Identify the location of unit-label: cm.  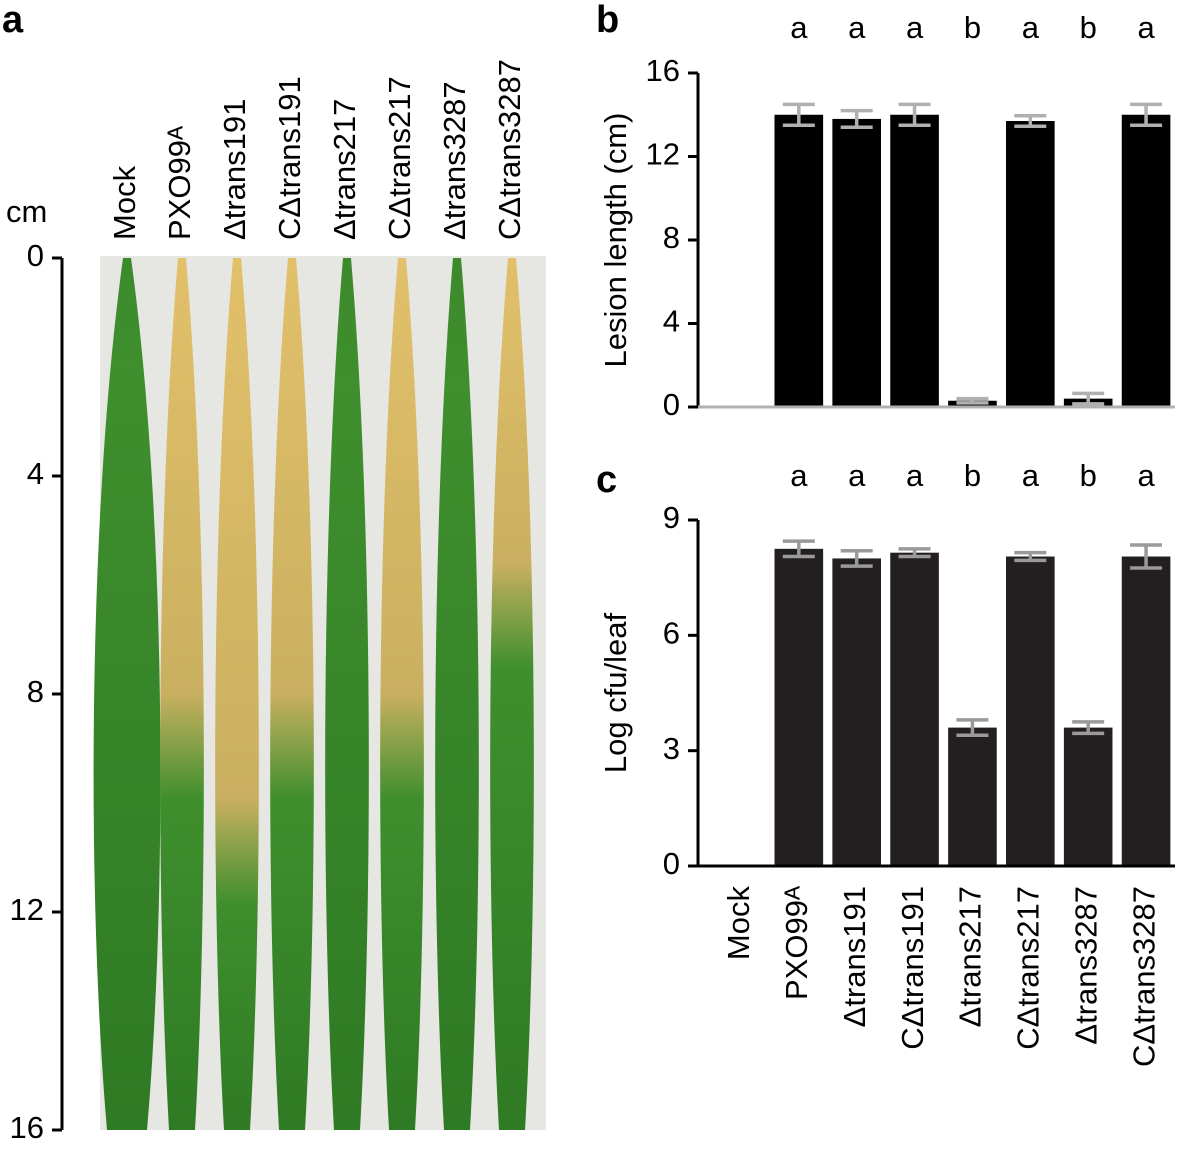
(26, 211).